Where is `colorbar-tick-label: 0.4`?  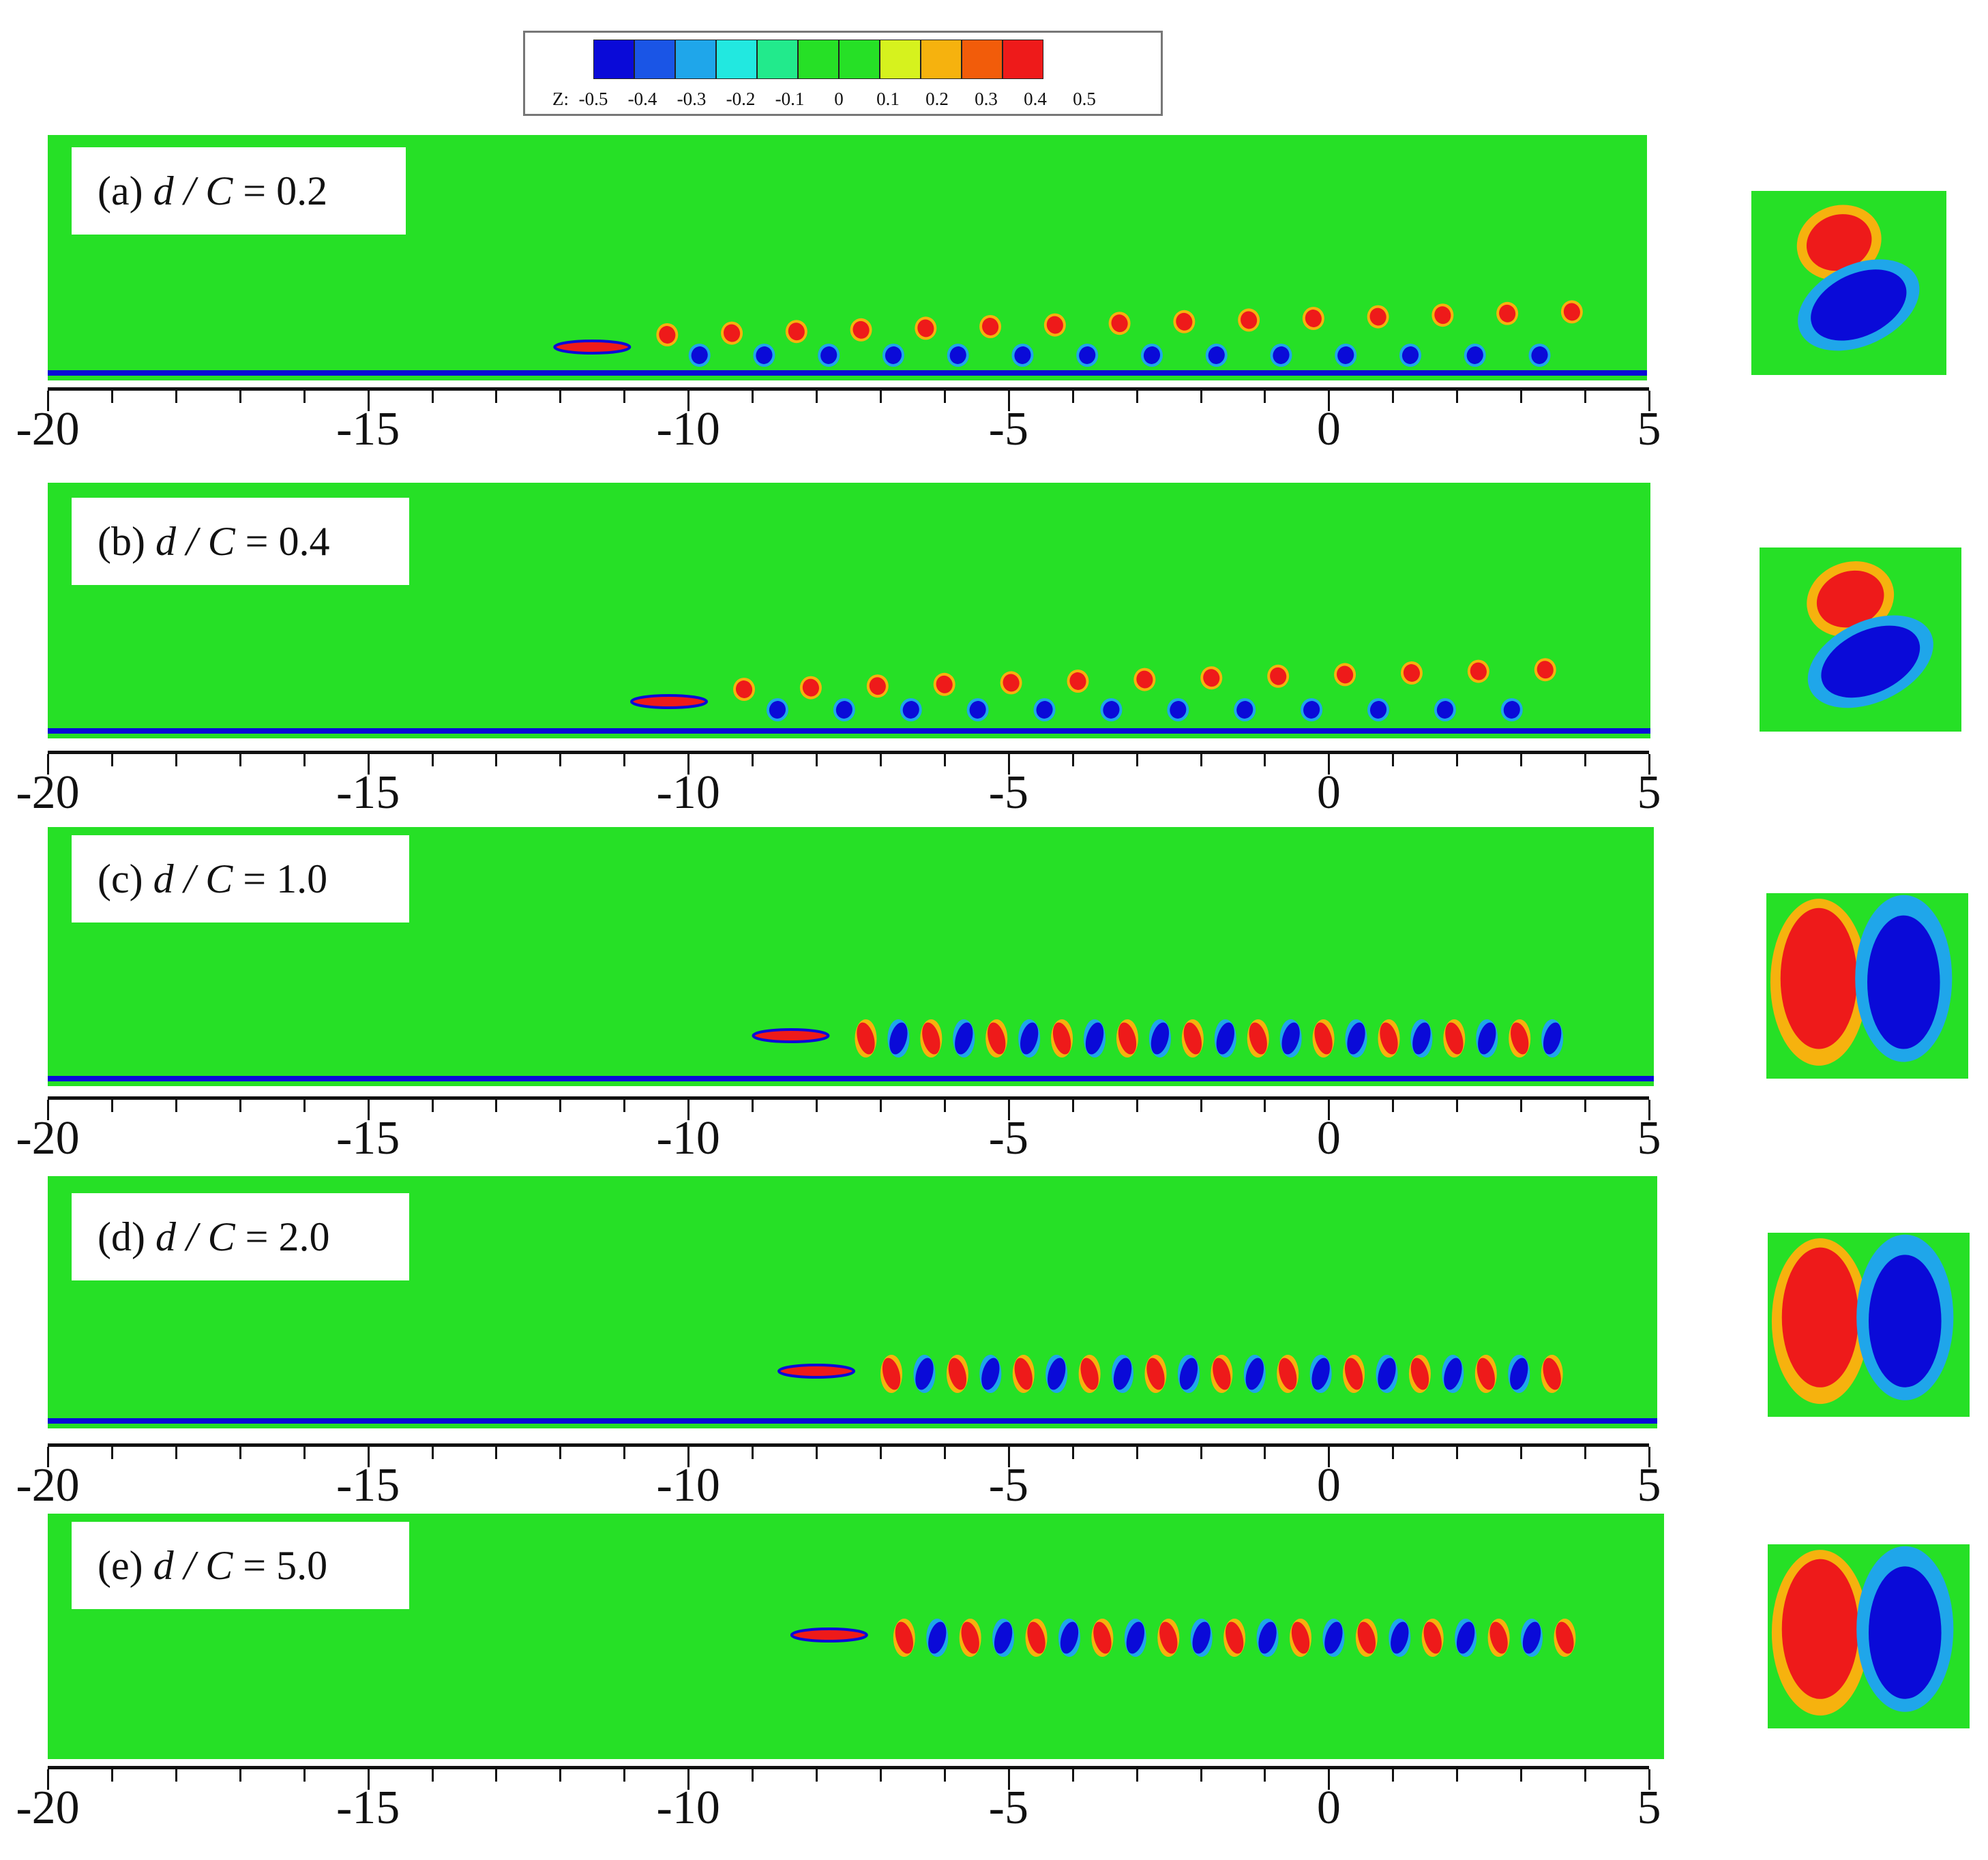 colorbar-tick-label: 0.4 is located at coordinates (1036, 99).